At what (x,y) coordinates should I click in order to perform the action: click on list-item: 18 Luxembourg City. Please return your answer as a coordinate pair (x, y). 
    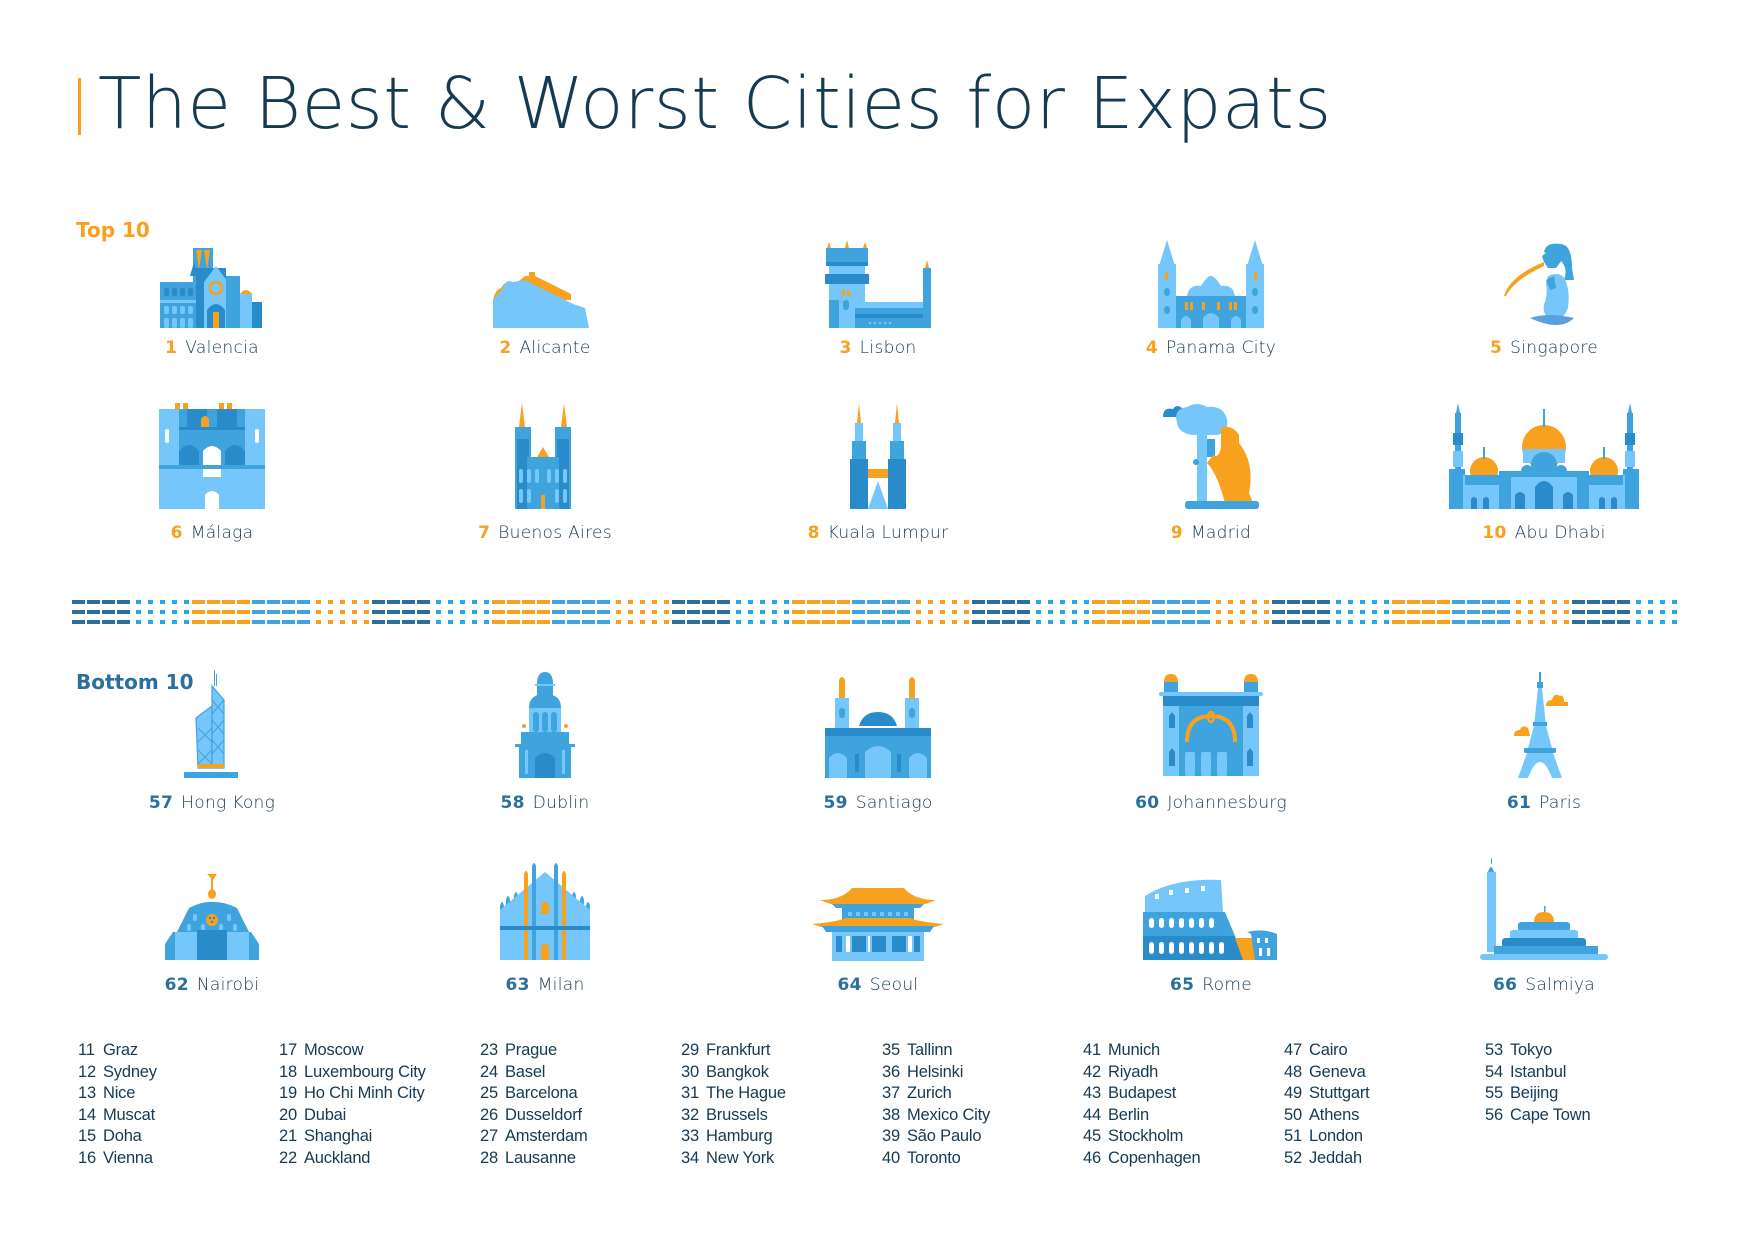
    Looking at the image, I should click on (379, 1073).